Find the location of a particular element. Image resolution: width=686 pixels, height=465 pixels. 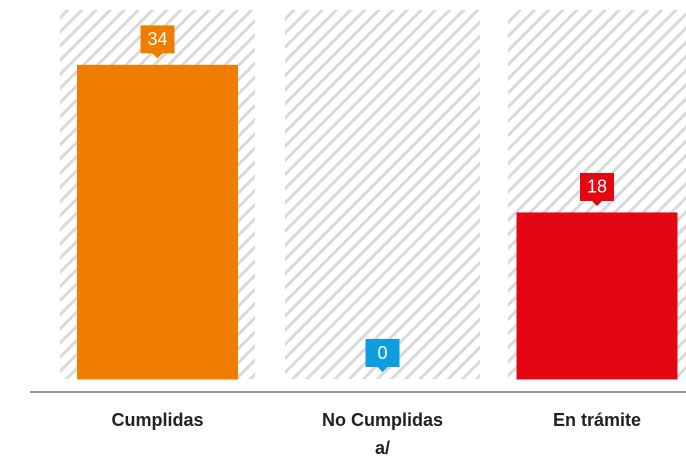

x-tick-label: No Cumplidas a/ is located at coordinates (382, 434).